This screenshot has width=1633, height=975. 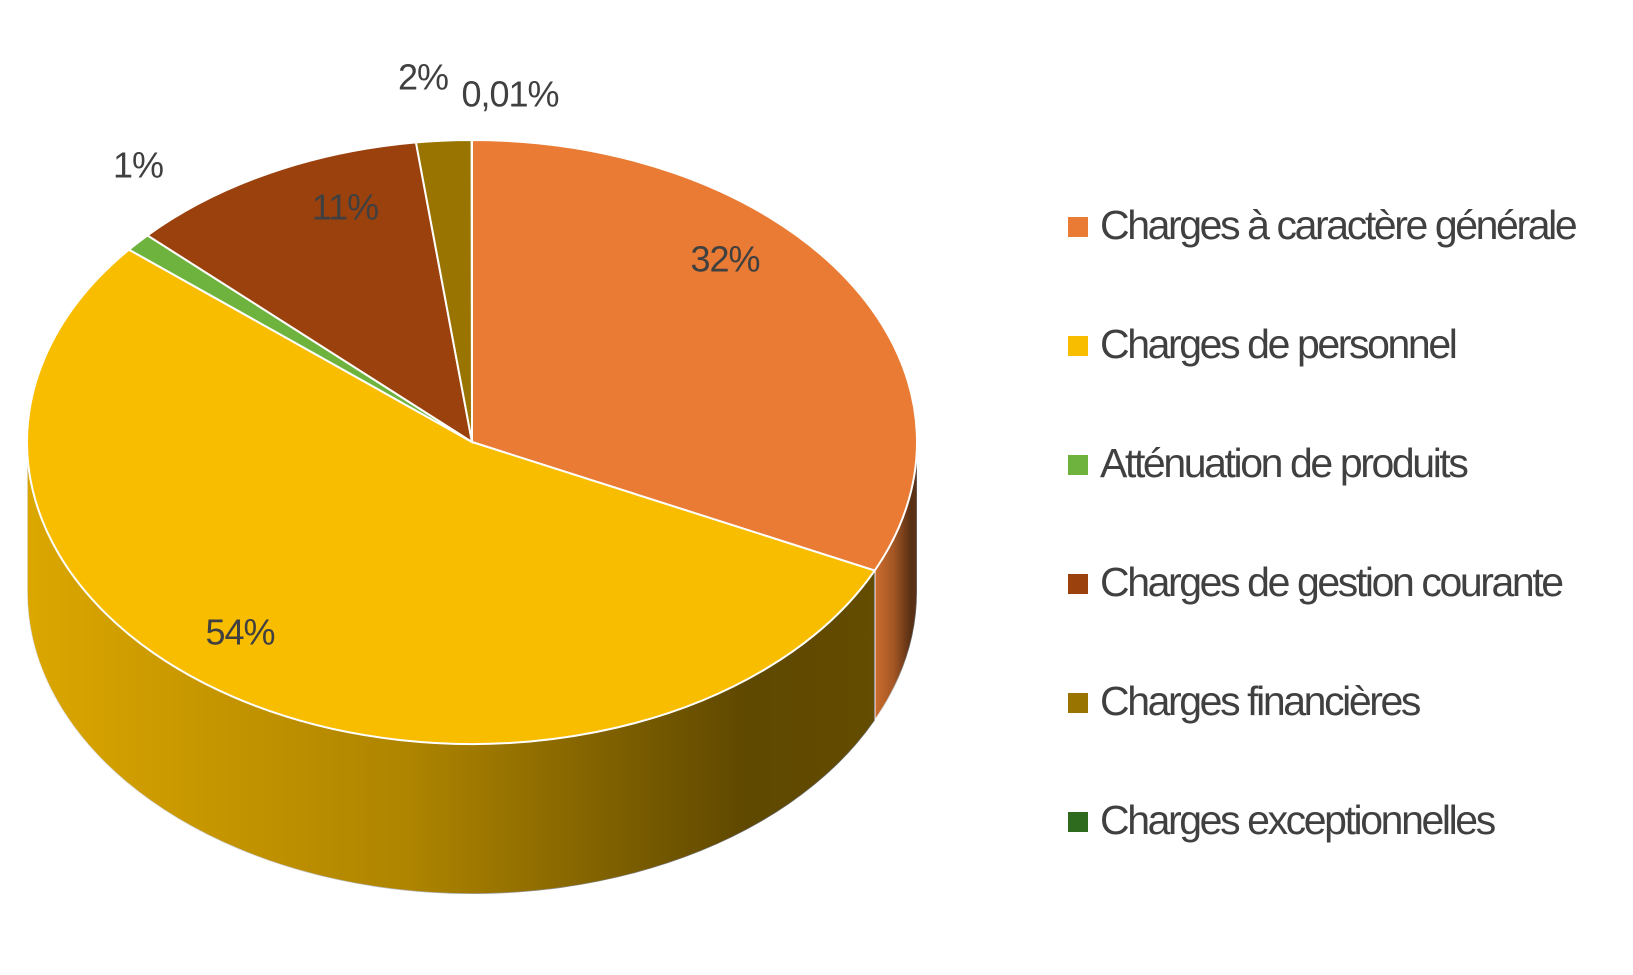 I want to click on legend-label: Charges à caractère générale, so click(x=1338, y=225).